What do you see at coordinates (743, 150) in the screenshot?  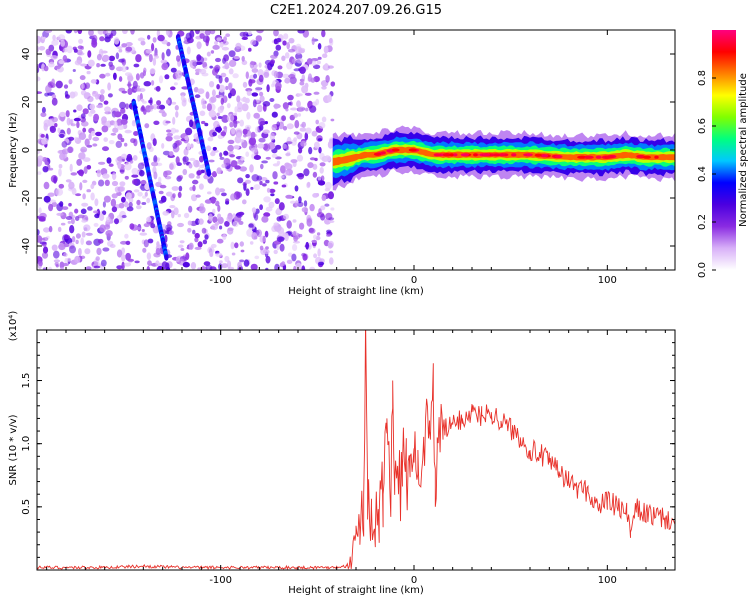 I see `colorbar-label: Normalized spectral amplitude` at bounding box center [743, 150].